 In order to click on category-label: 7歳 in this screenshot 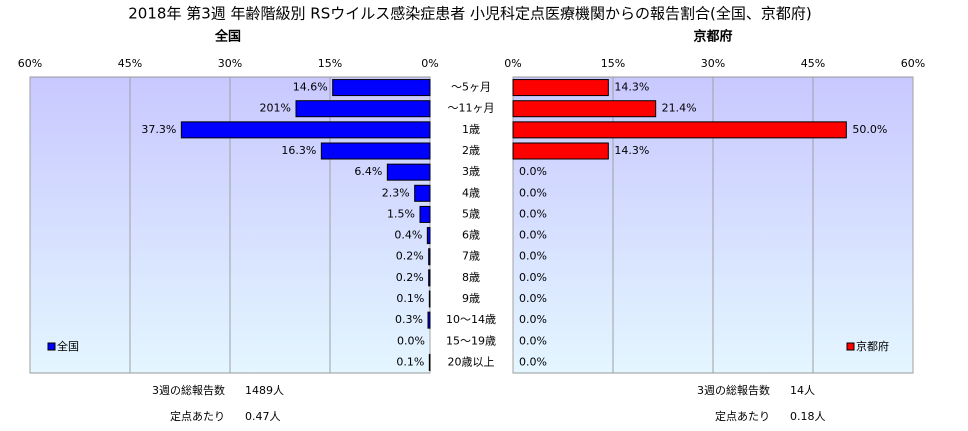, I will do `click(471, 256)`.